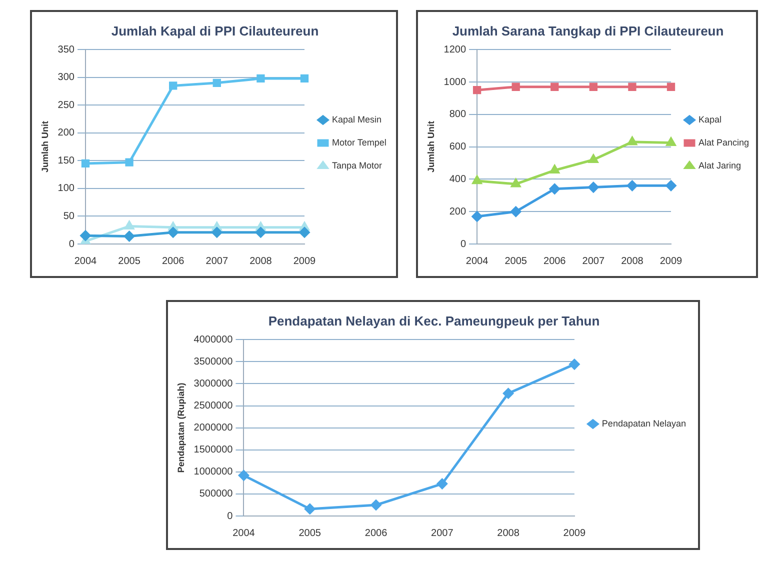 This screenshot has height=563, width=764. What do you see at coordinates (457, 179) in the screenshot?
I see `y-tick-label: 400` at bounding box center [457, 179].